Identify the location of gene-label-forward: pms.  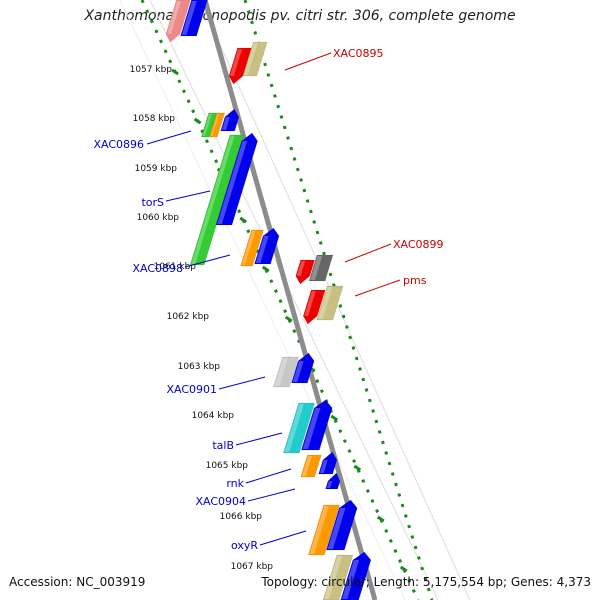
(415, 280).